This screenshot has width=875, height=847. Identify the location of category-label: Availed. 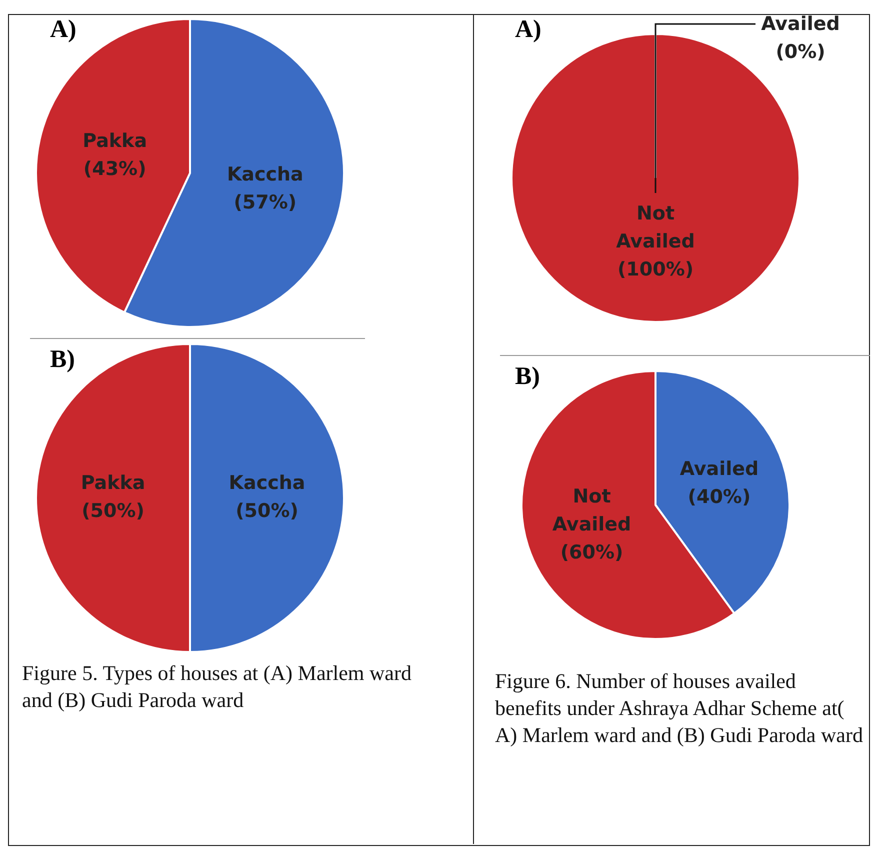
(800, 23).